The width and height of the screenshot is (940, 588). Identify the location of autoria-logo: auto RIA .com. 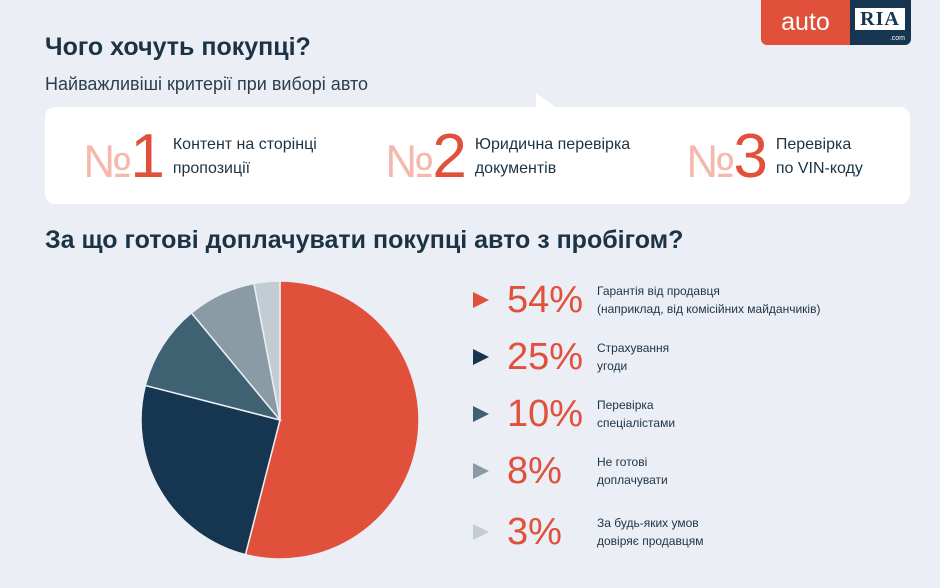
(836, 22).